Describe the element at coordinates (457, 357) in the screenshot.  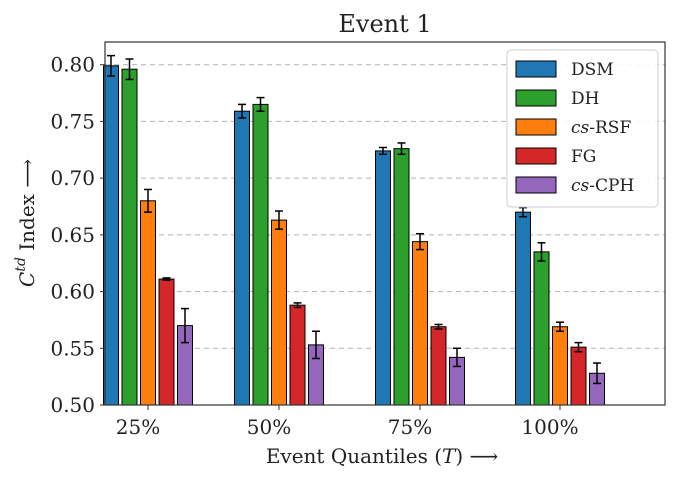
I see `error-bar-cs-CPH-75%` at that location.